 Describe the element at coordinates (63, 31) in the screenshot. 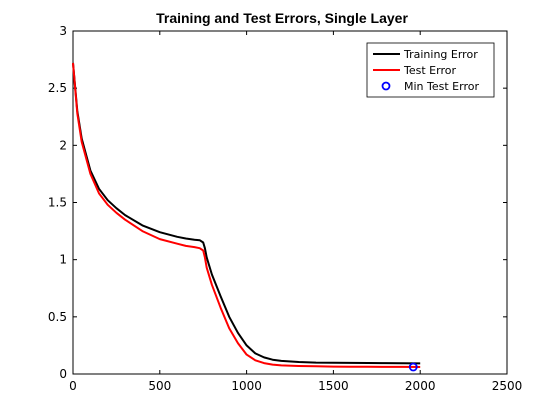

I see `y-tick-label: 3` at that location.